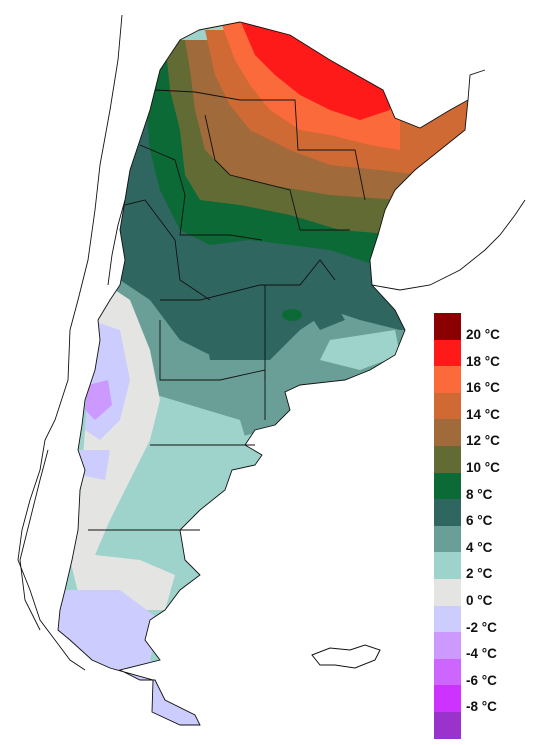 The width and height of the screenshot is (538, 745). I want to click on legend-entry-16: 16 °C, so click(486, 381).